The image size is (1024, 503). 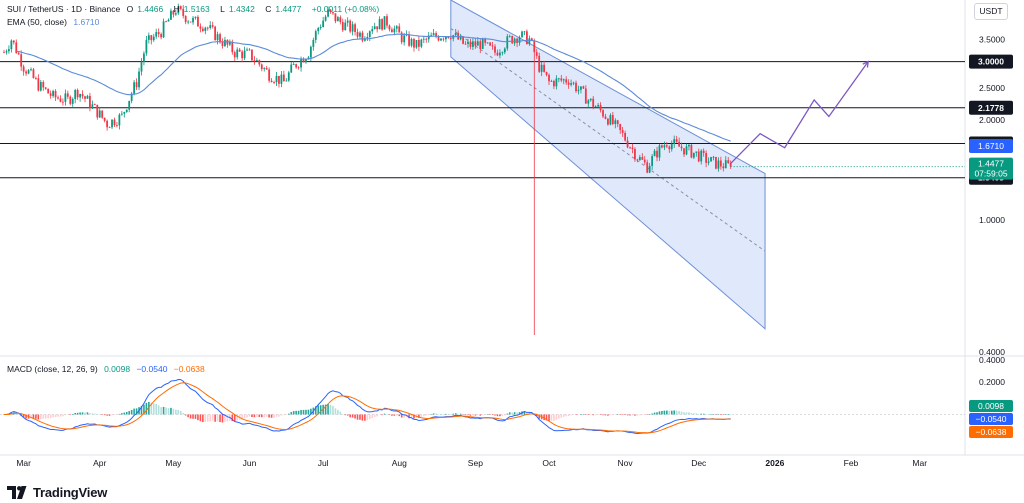 I want to click on level-price-badge, so click(x=991, y=61).